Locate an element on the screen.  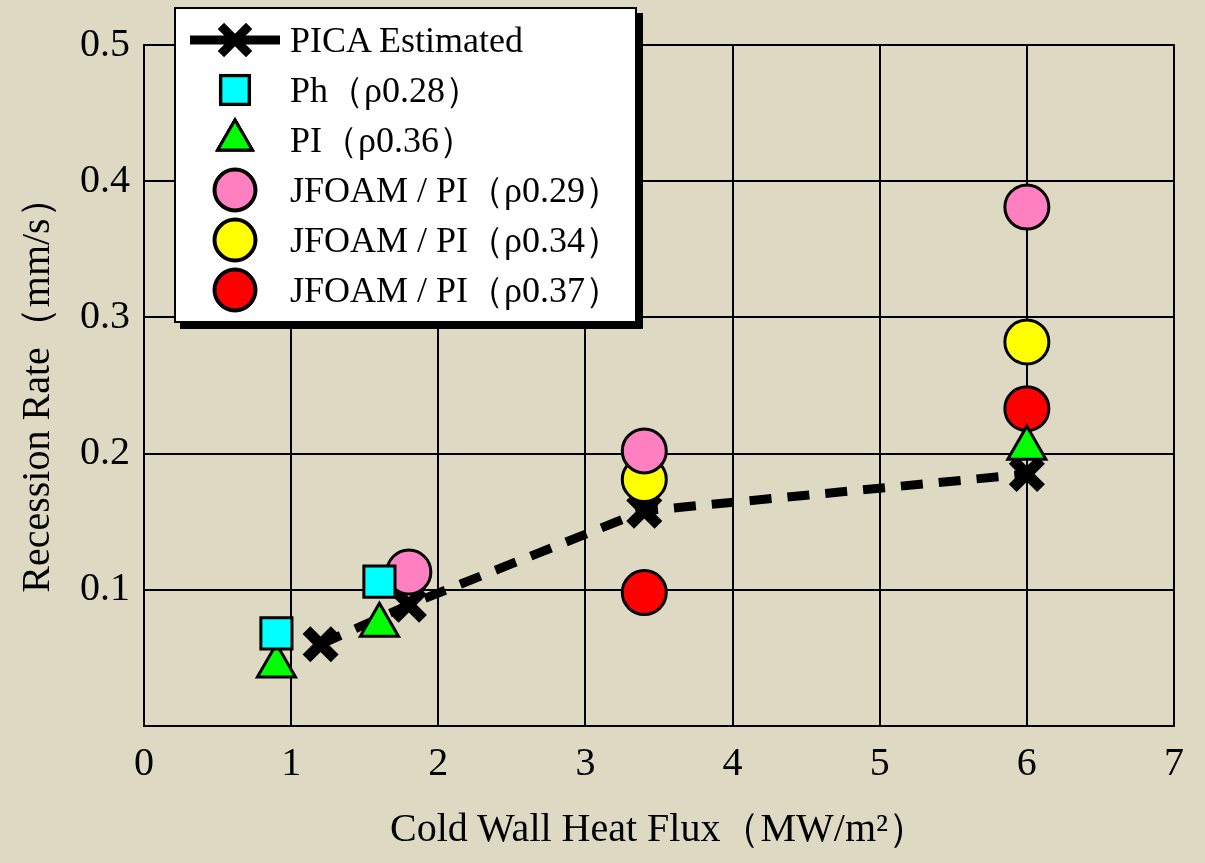
legend-label: JFOAM / PI（ρ0.29） is located at coordinates (456, 190).